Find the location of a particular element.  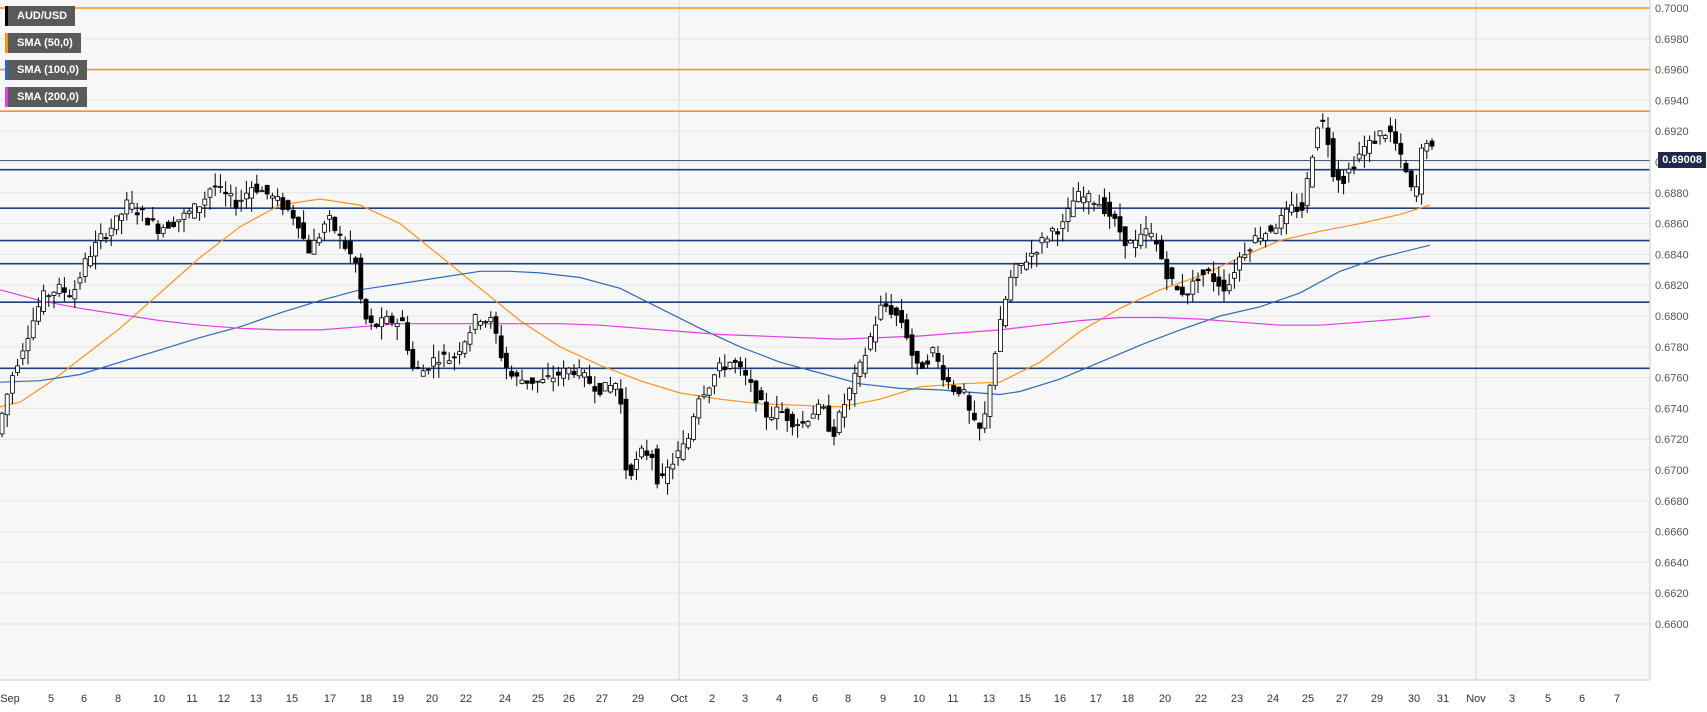

legend-label-sma-100: SMA (100,0) is located at coordinates (48, 70).